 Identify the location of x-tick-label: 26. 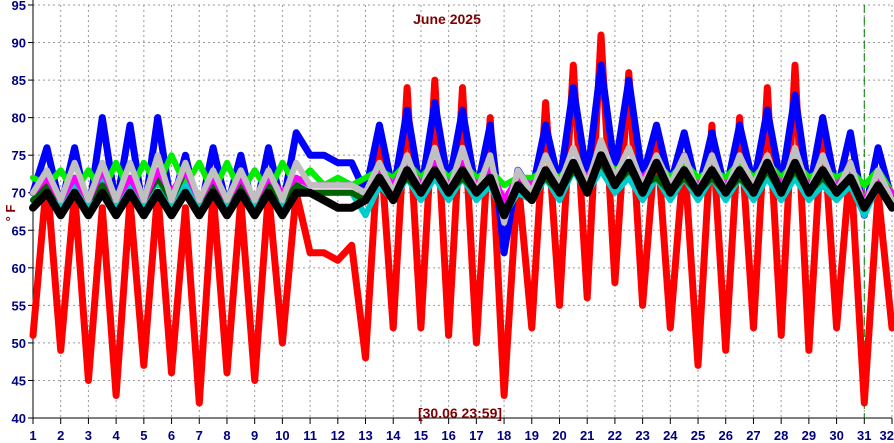
(726, 435).